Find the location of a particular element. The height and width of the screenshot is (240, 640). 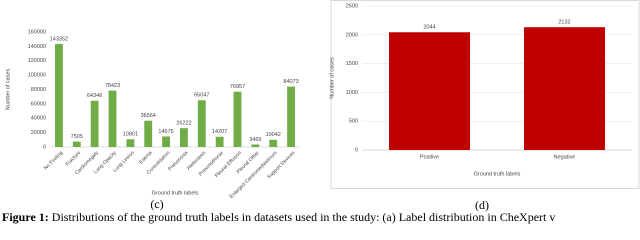

x-tick-label: Positive is located at coordinates (429, 157).